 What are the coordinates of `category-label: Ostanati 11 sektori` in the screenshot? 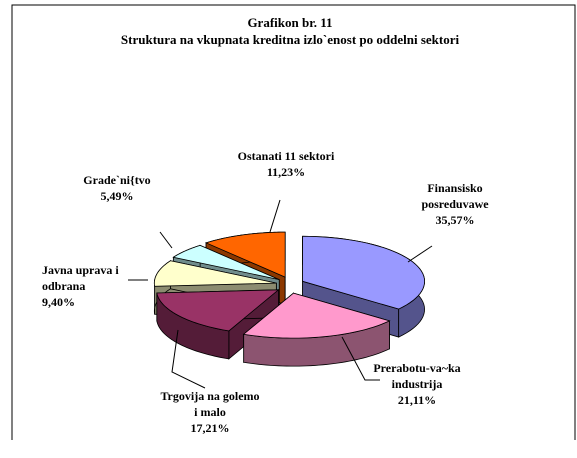 It's located at (286, 156).